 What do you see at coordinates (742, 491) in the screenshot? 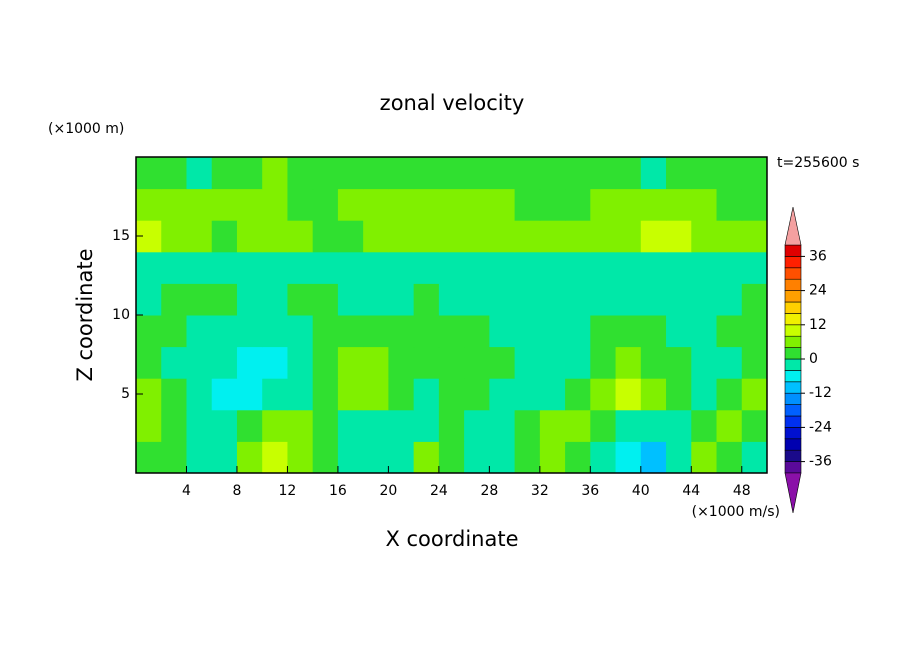
I see `x-tick-label: 48` at bounding box center [742, 491].